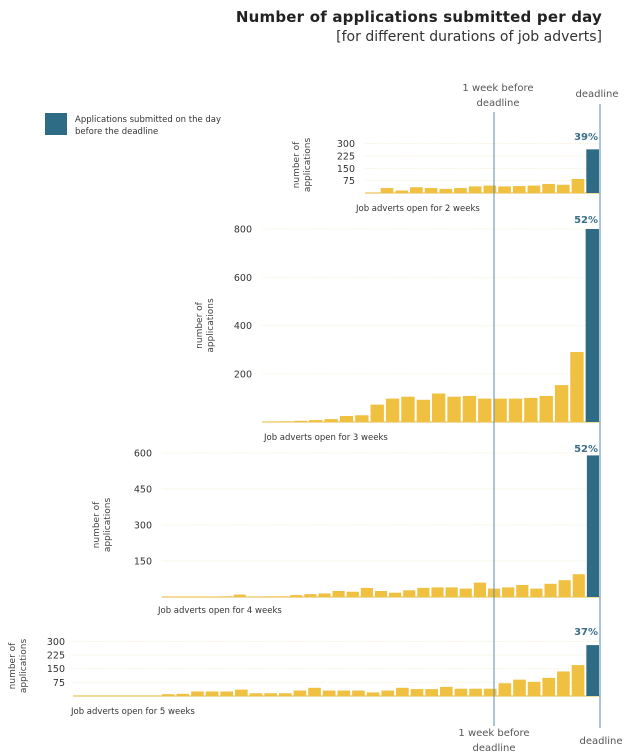  Describe the element at coordinates (596, 94) in the screenshot. I see `deadline-label-top: deadline` at that location.